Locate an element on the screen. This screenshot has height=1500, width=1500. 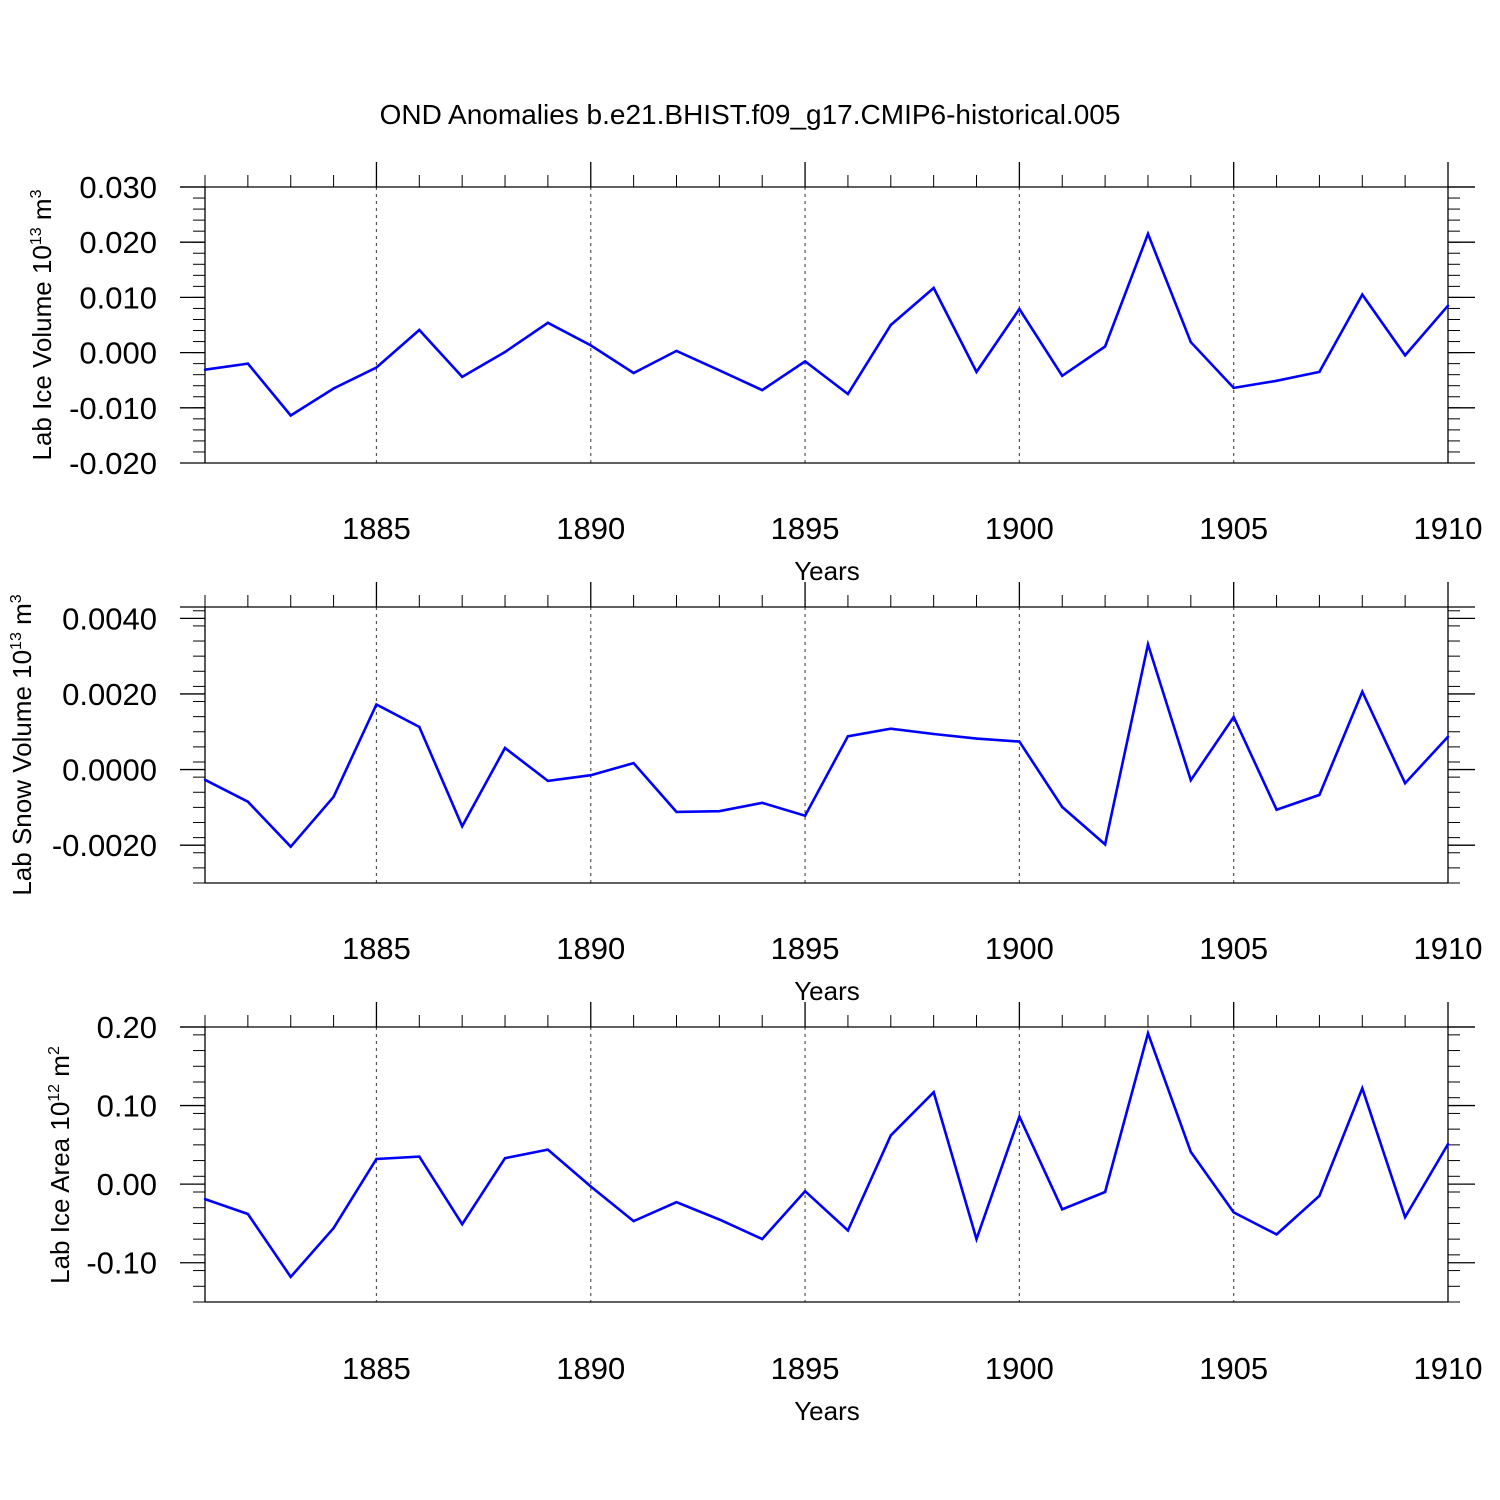
y-tick-label: 0.00 is located at coordinates (127, 1184).